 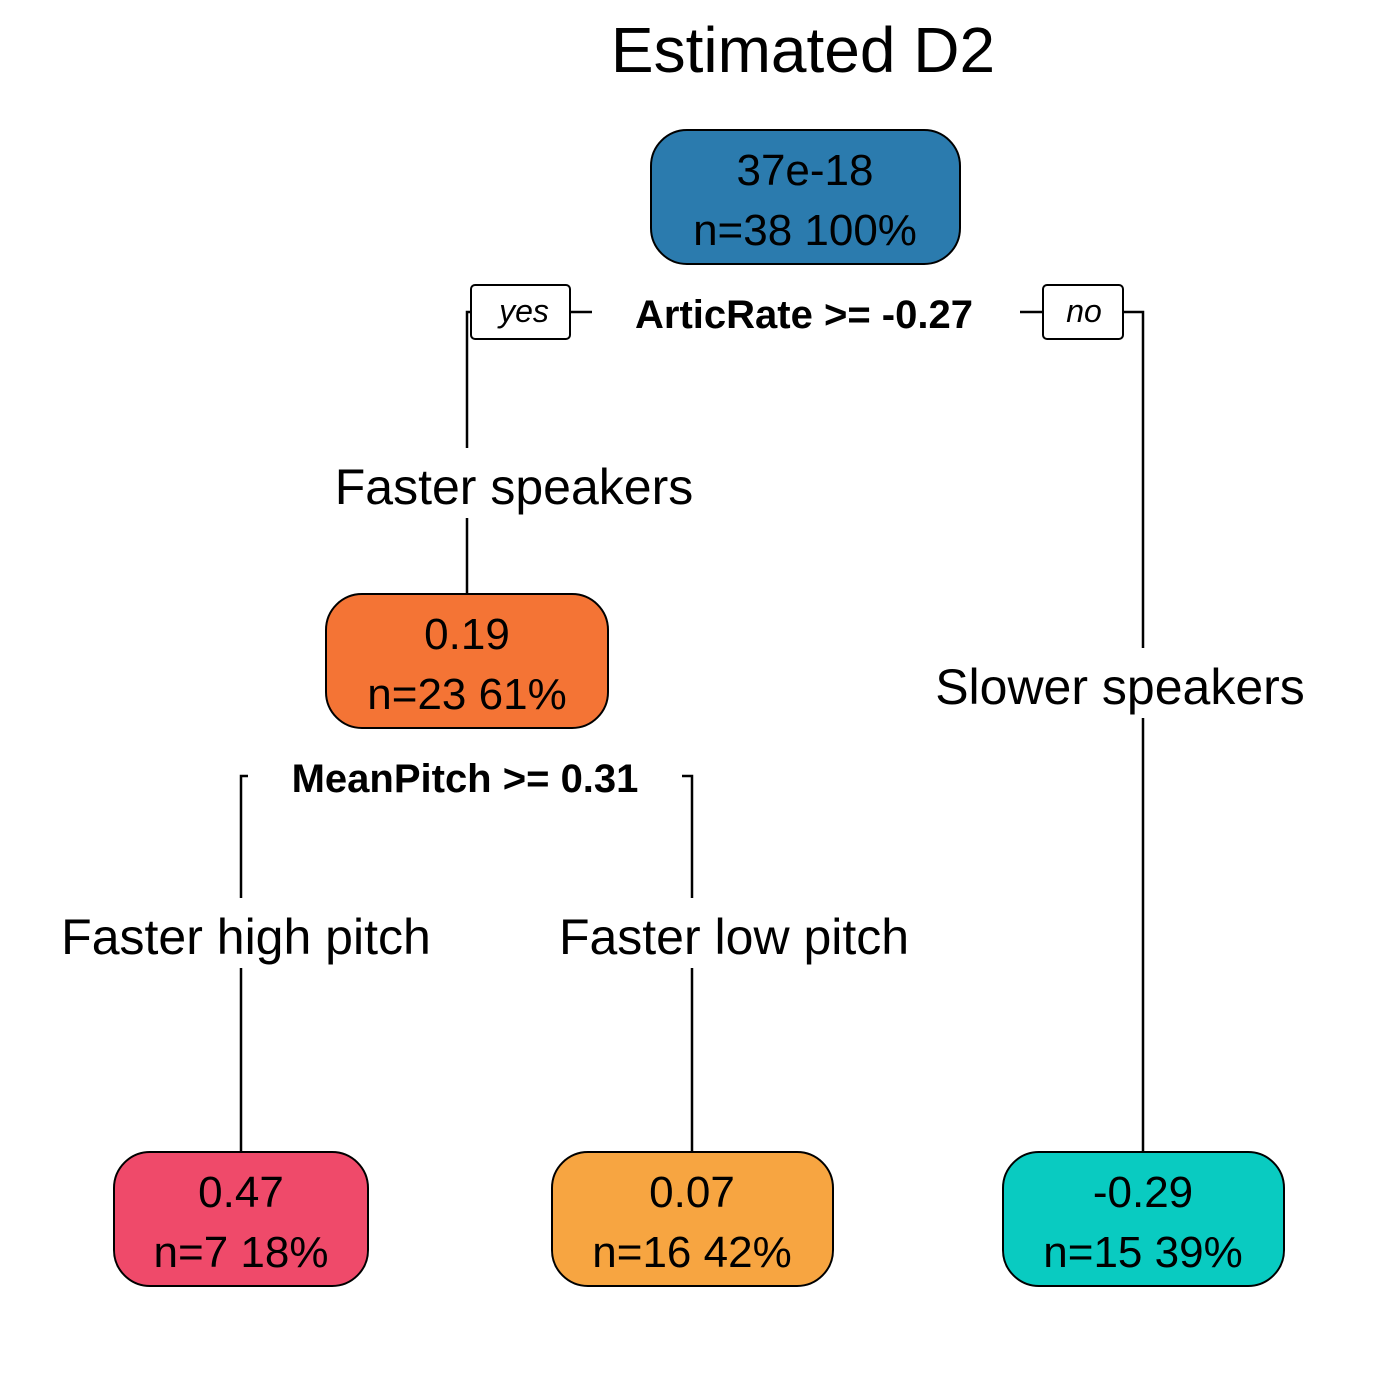 I want to click on no-label: no, so click(x=1084, y=311).